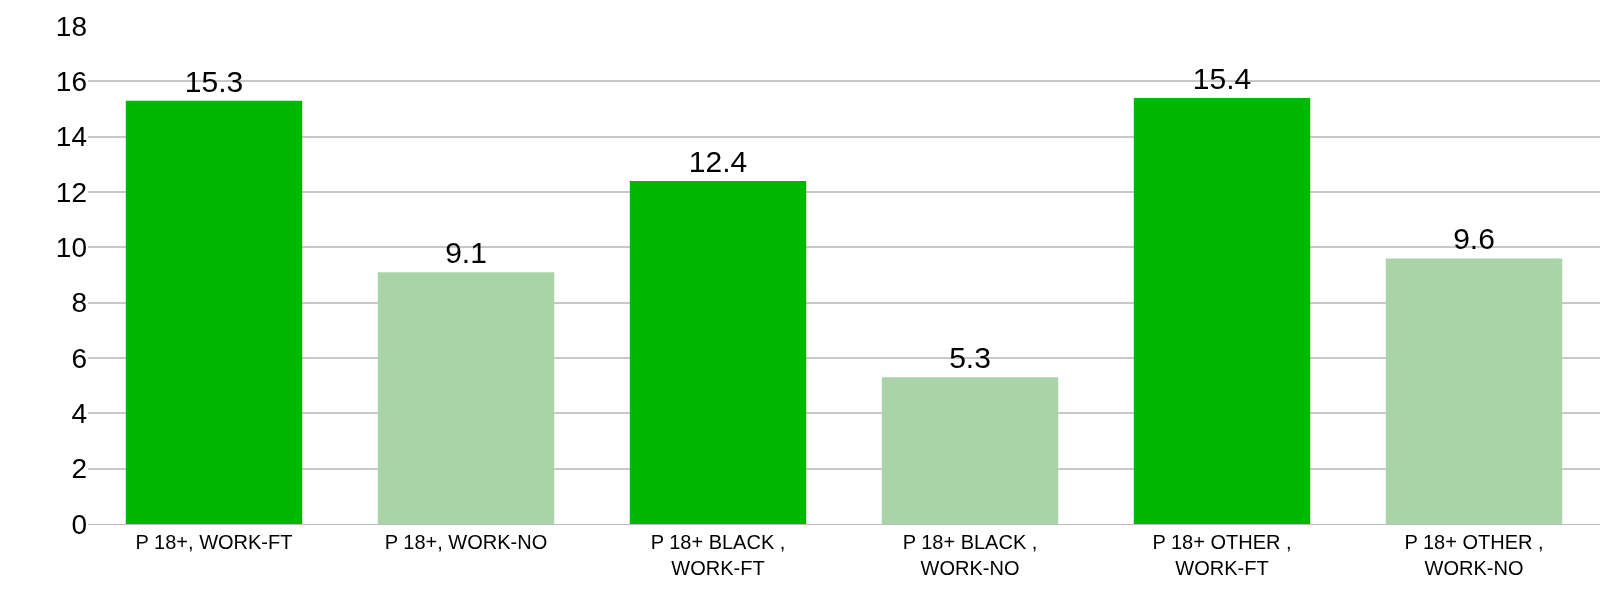 The image size is (1606, 610). Describe the element at coordinates (1474, 555) in the screenshot. I see `x-tick-label: P 18+ OTHER , WORK-NO` at that location.